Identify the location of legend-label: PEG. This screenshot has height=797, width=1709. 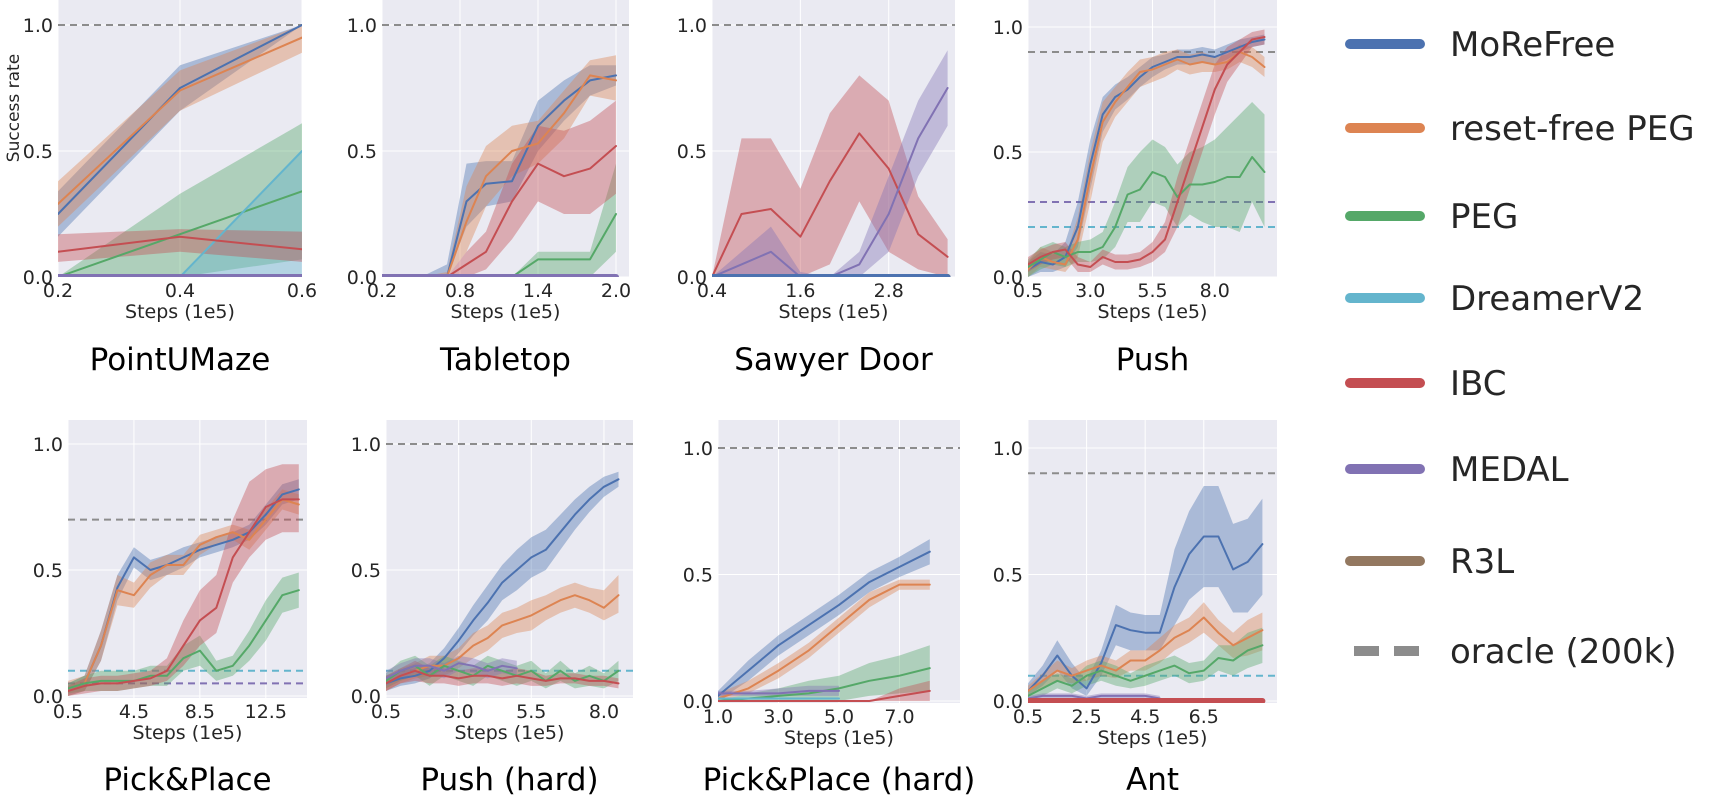
(1484, 217).